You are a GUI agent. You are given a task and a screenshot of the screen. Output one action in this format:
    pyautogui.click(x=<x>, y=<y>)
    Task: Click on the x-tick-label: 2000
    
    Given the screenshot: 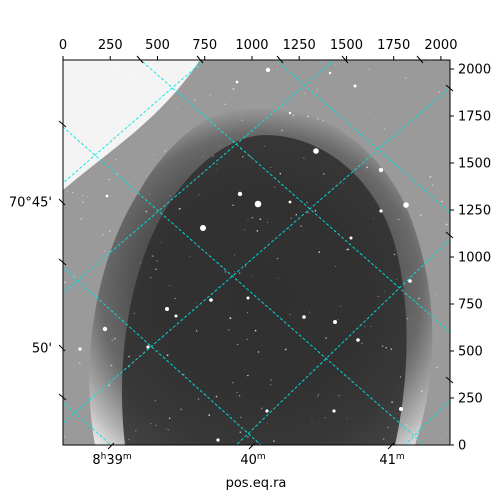 What is the action you would take?
    pyautogui.click(x=440, y=45)
    